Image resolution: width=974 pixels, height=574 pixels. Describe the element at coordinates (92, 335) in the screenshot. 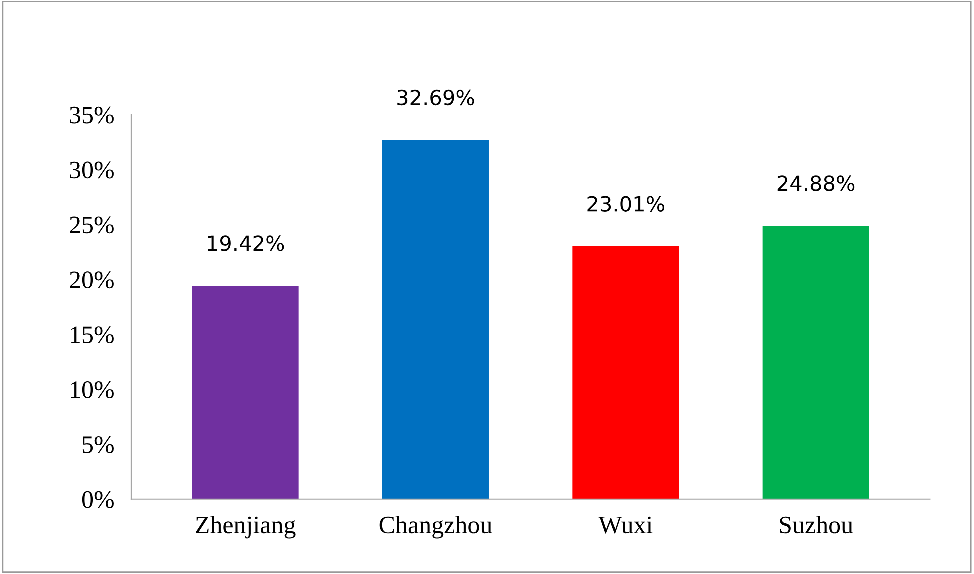

I see `y-tick-label: 15%` at that location.